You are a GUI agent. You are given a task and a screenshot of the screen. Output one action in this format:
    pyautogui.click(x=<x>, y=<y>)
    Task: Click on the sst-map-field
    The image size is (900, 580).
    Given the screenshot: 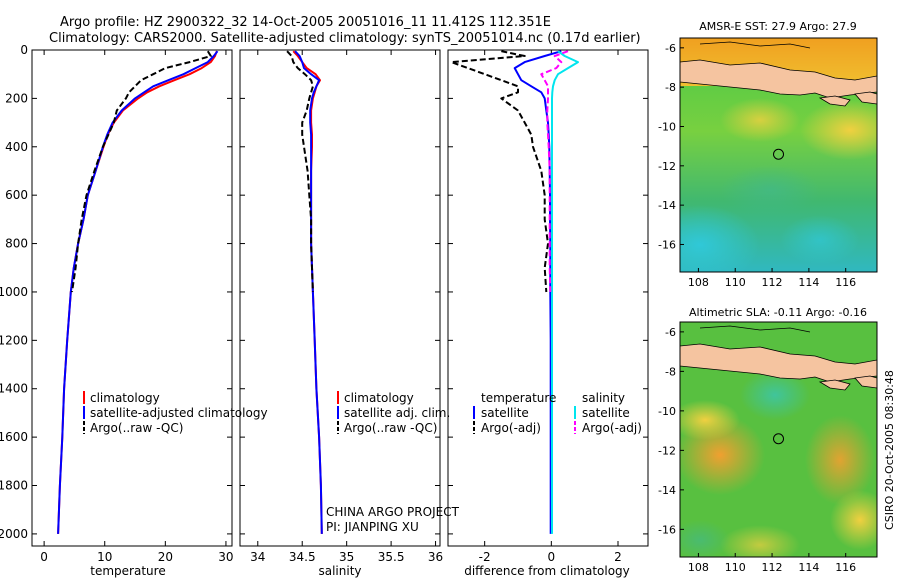 What is the action you would take?
    pyautogui.click(x=778, y=155)
    